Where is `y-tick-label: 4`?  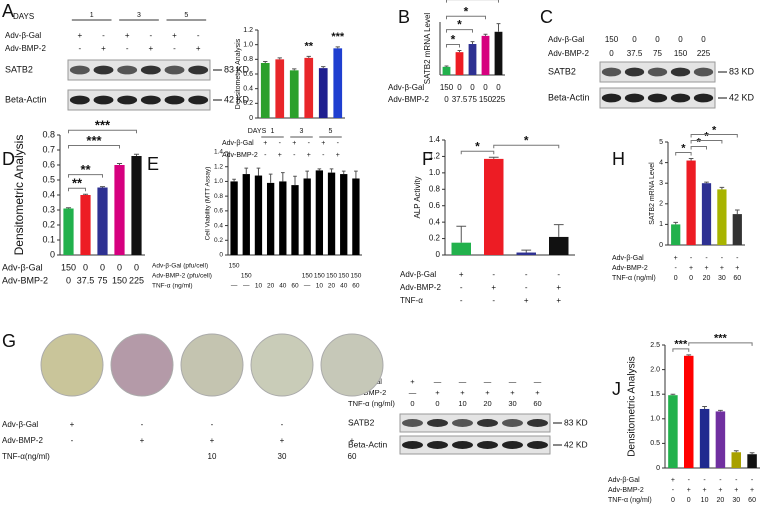 y-tick-label: 4 is located at coordinates (661, 162).